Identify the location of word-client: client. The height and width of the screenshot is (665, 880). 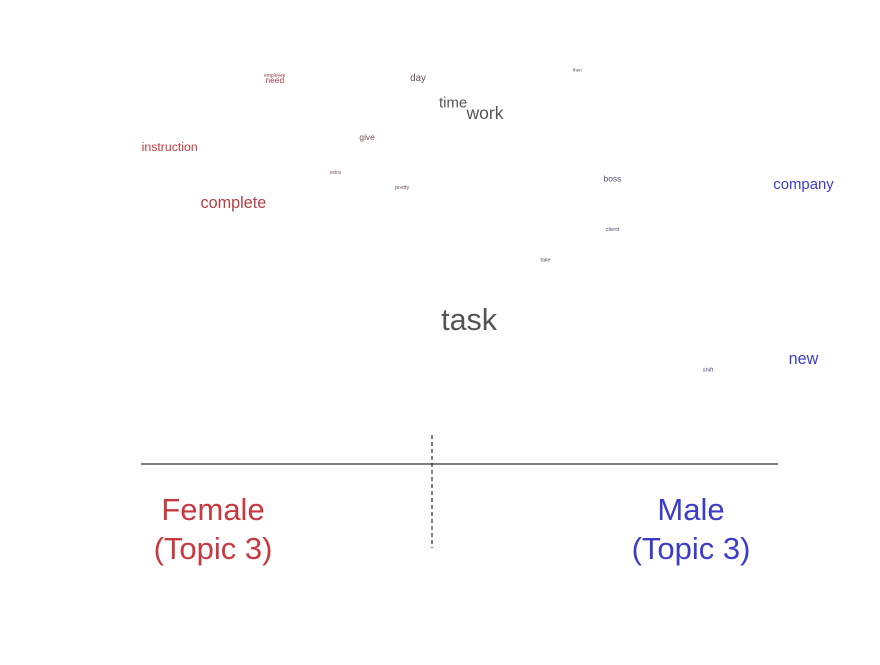
(613, 230).